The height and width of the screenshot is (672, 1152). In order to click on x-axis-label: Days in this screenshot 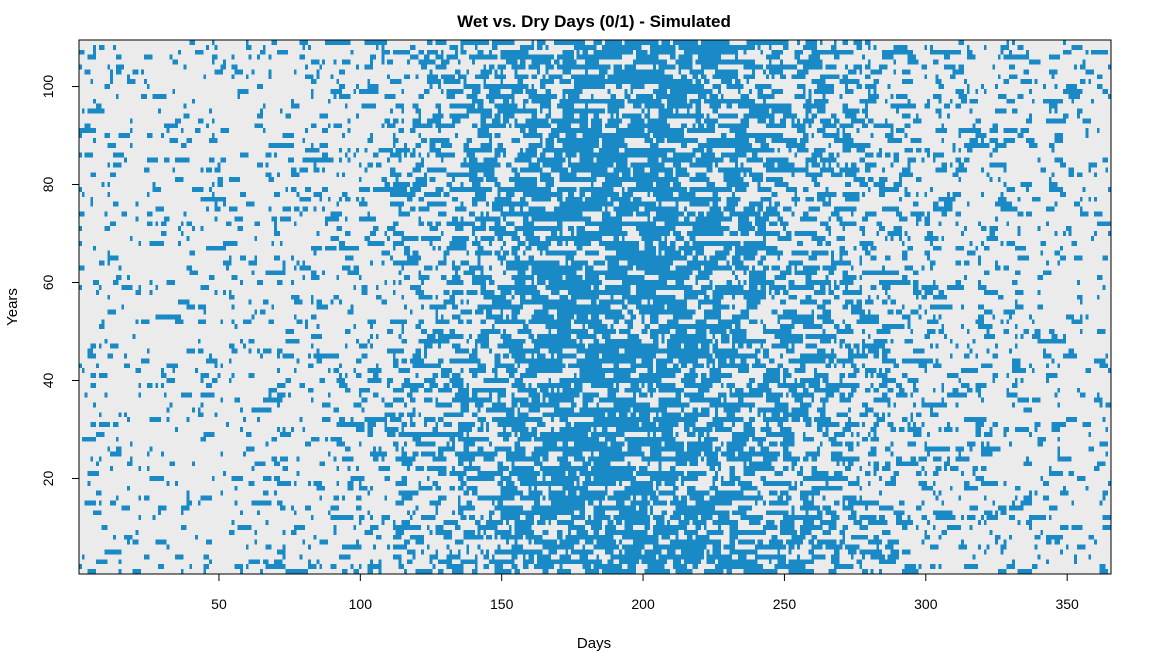, I will do `click(594, 643)`.